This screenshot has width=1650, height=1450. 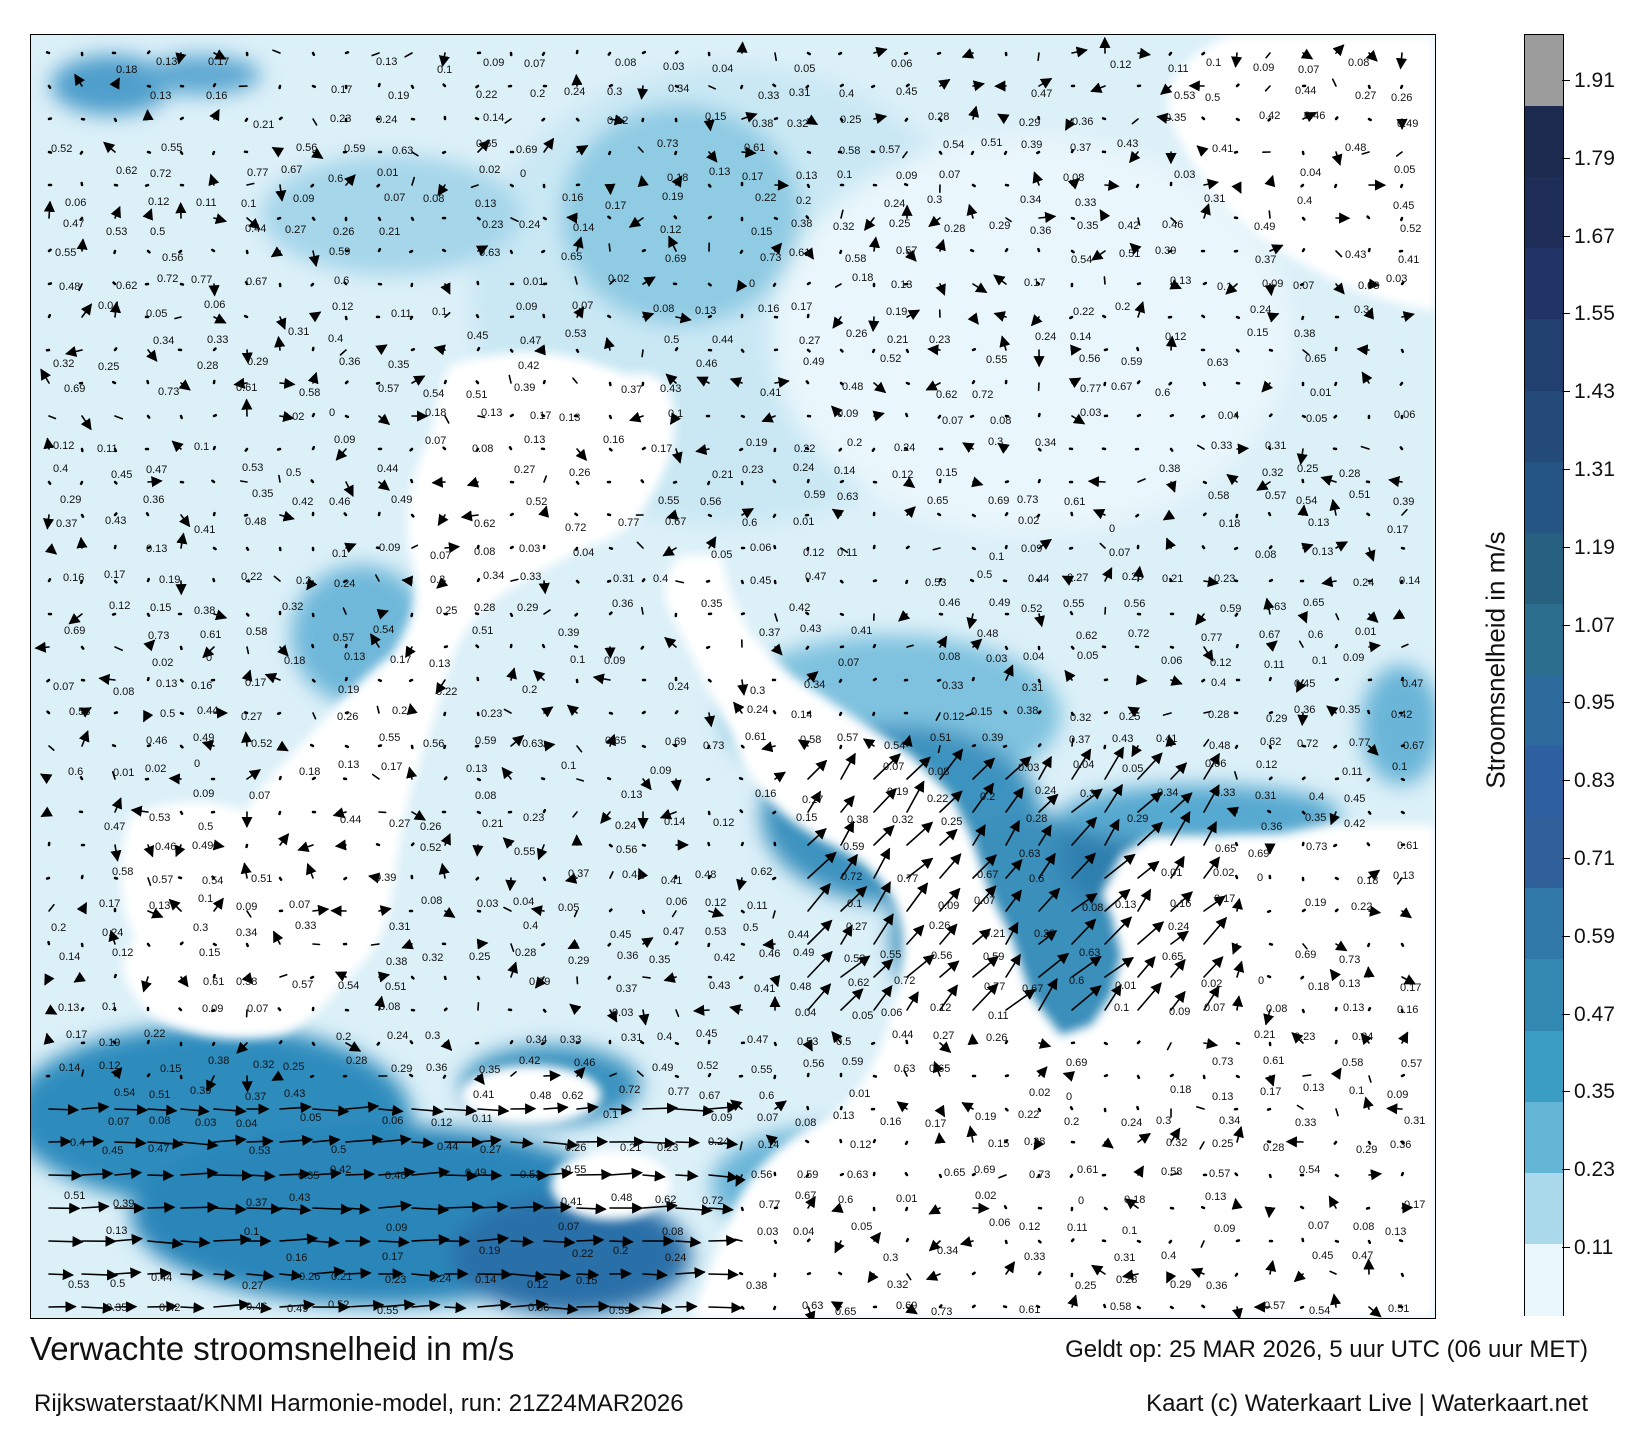 What do you see at coordinates (1396, 279) in the screenshot?
I see `current-speed-label: 0.03` at bounding box center [1396, 279].